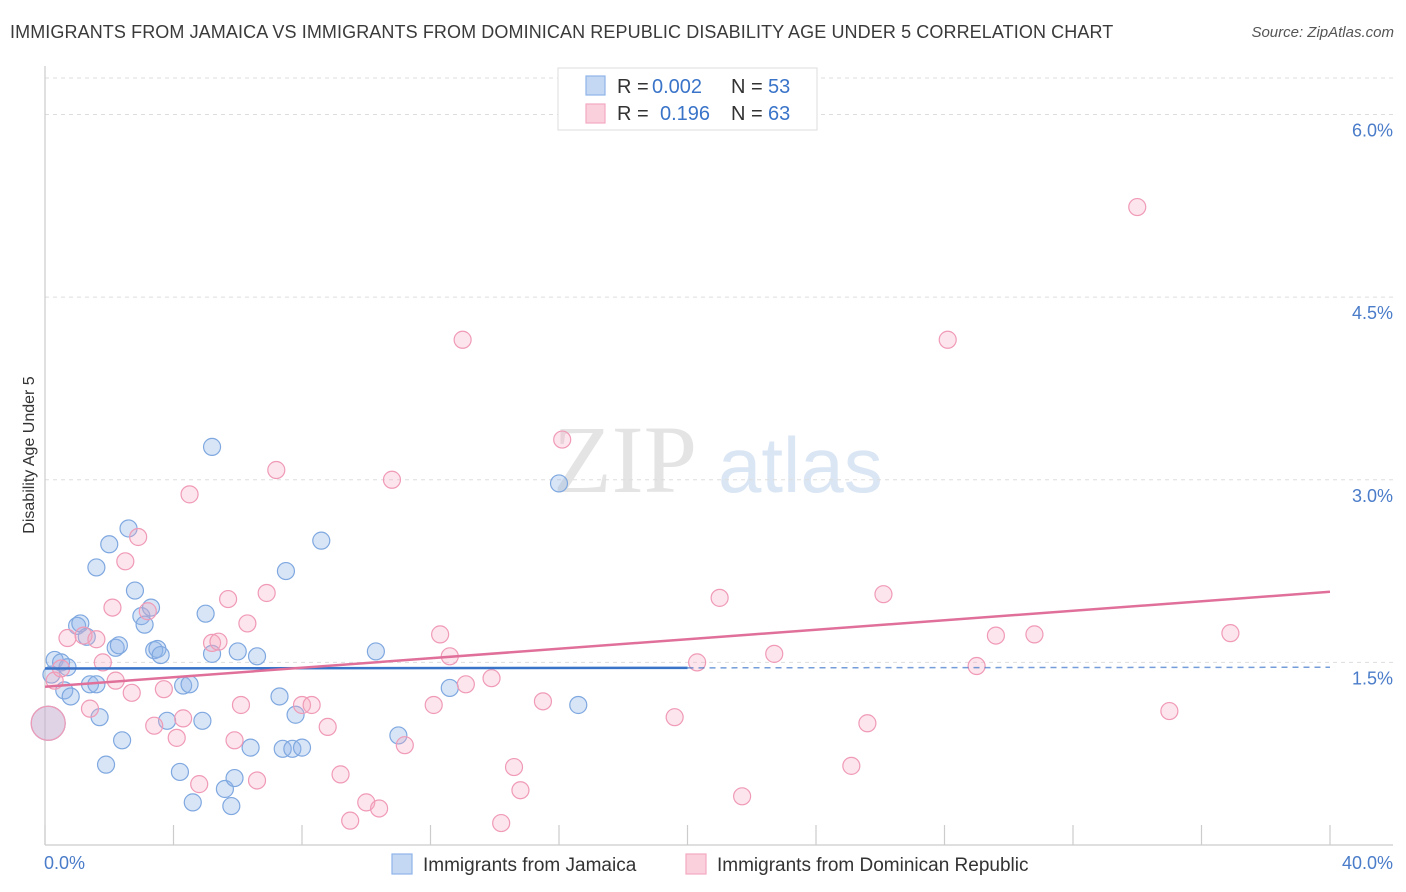 The width and height of the screenshot is (1406, 892). What do you see at coordinates (1372, 496) in the screenshot?
I see `y-tick-label: 3.0%` at bounding box center [1372, 496].